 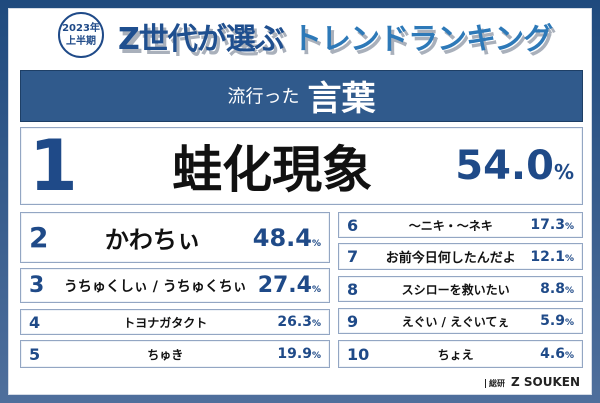 I want to click on percentage: 8.8%, so click(x=557, y=289).